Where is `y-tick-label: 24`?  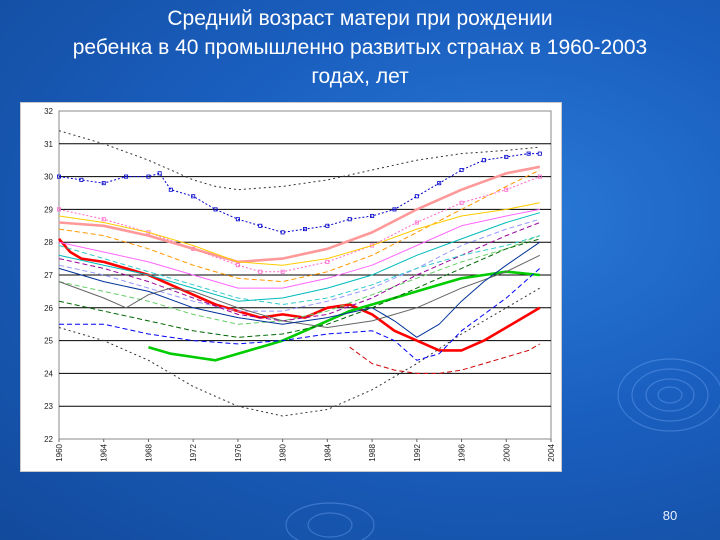
y-tick-label: 24 is located at coordinates (48, 373).